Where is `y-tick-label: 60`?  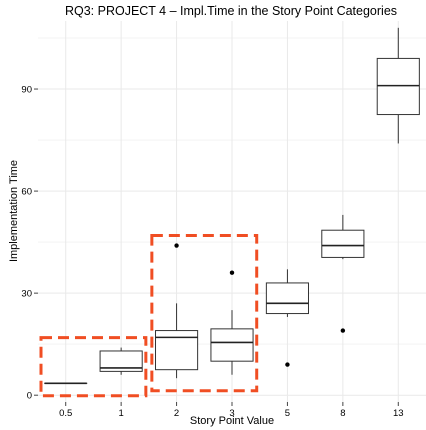 y-tick-label: 60 is located at coordinates (26, 192).